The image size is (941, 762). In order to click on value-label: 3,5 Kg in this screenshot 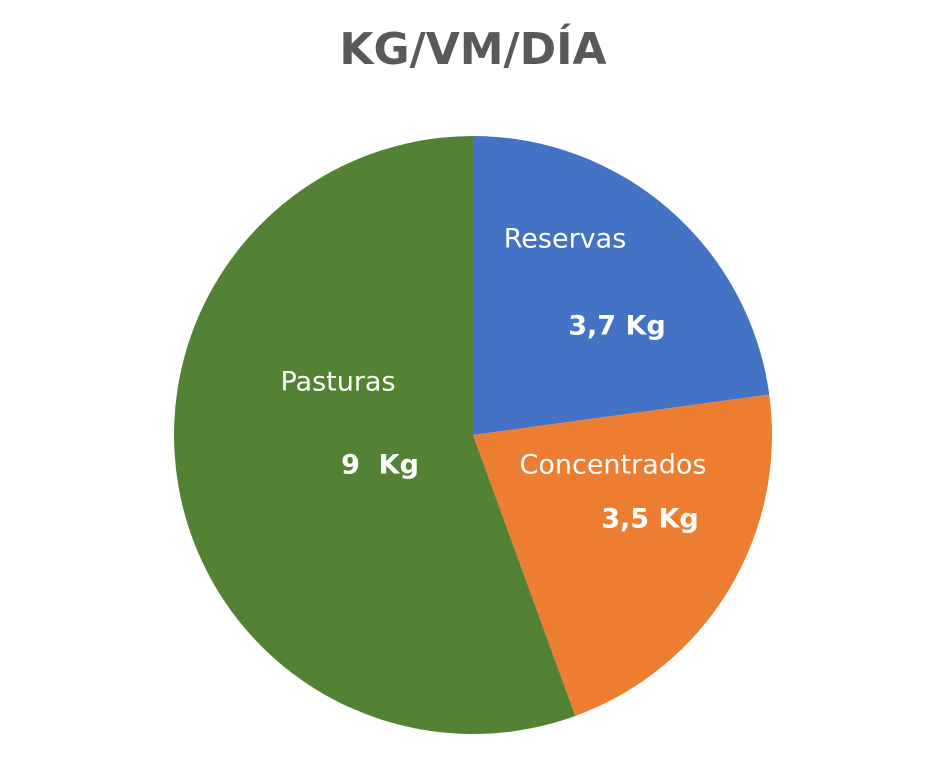, I will do `click(649, 519)`.